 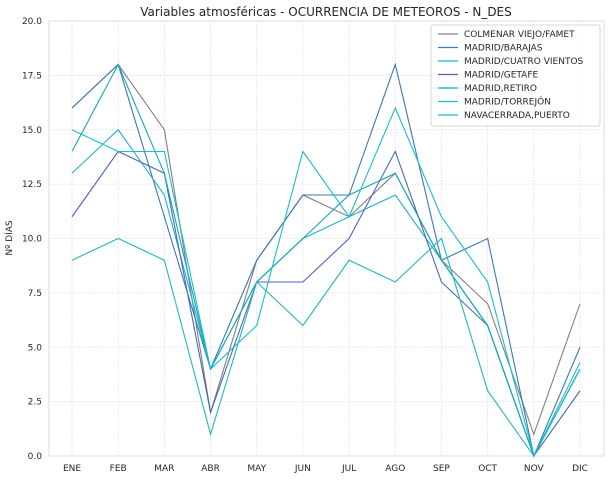 What do you see at coordinates (35, 294) in the screenshot?
I see `y-tick-label: 7.5` at bounding box center [35, 294].